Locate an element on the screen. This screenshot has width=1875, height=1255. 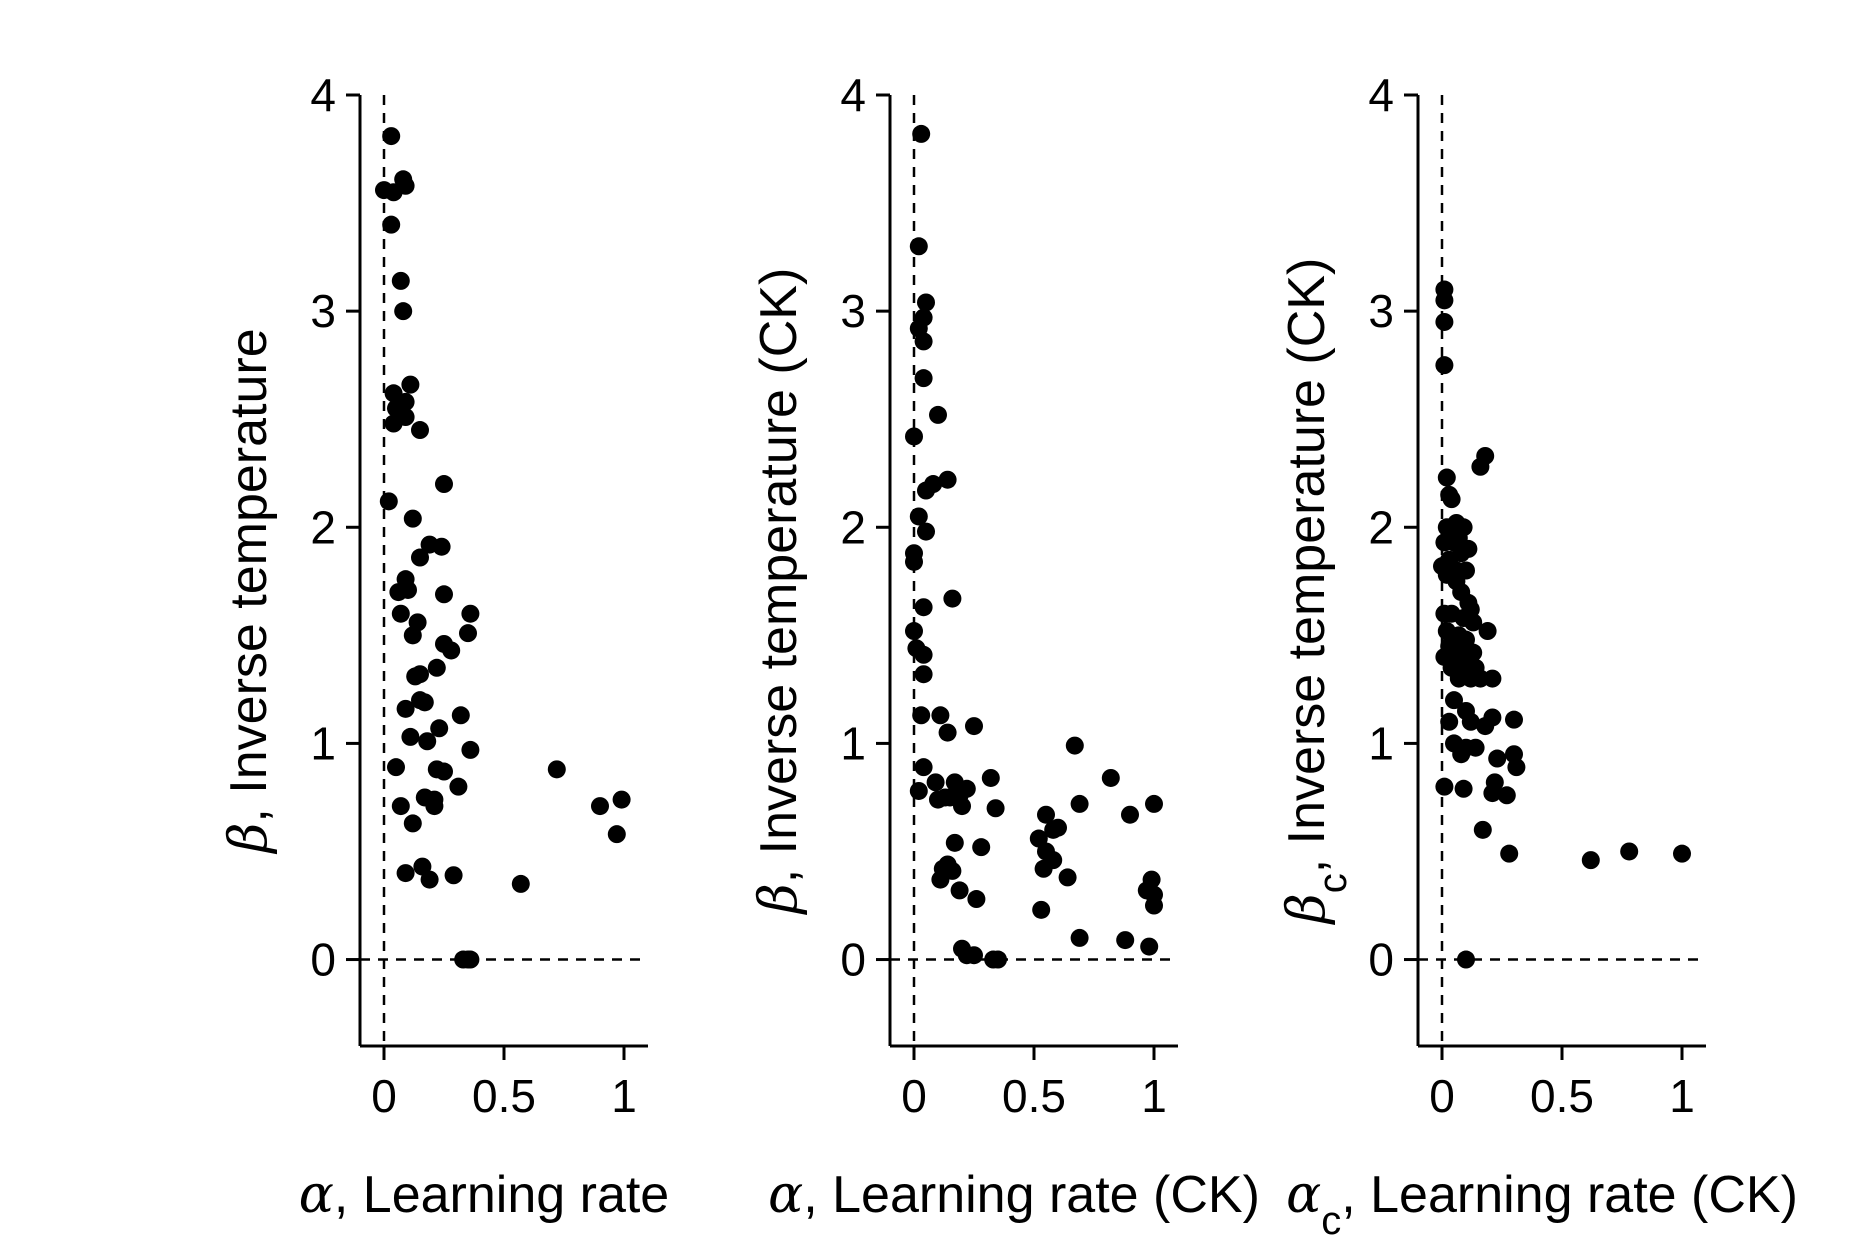
y-axis-label: βc, Inverse temperature (CK) is located at coordinates (1316, 592).